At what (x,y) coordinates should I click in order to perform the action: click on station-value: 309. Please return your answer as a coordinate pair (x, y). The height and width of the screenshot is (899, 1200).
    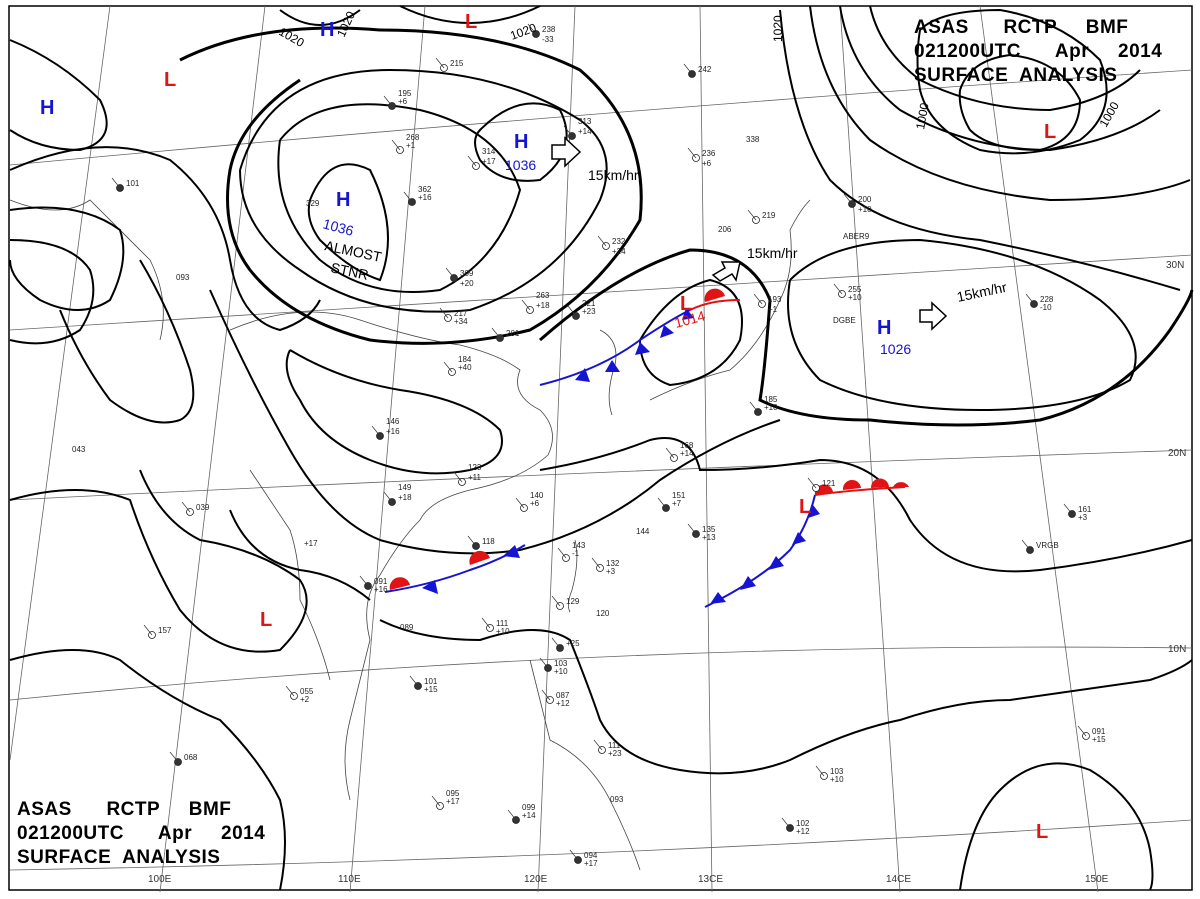
    Looking at the image, I should click on (467, 273).